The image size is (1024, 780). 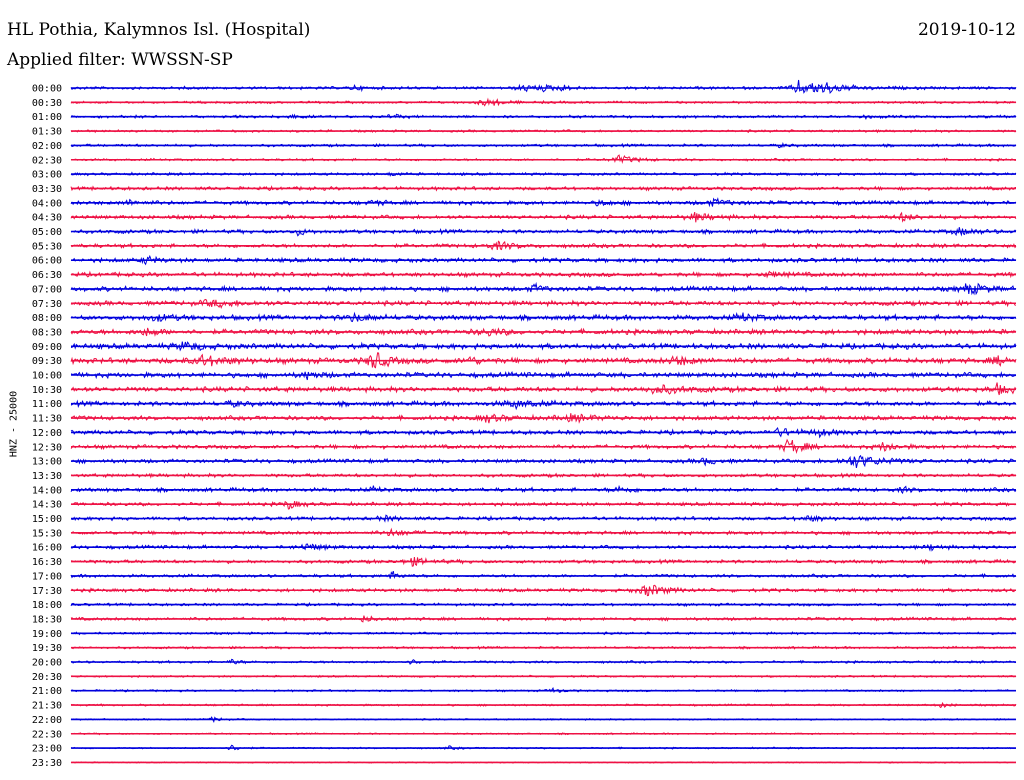 What do you see at coordinates (47, 175) in the screenshot?
I see `time-tick-label: 03:00` at bounding box center [47, 175].